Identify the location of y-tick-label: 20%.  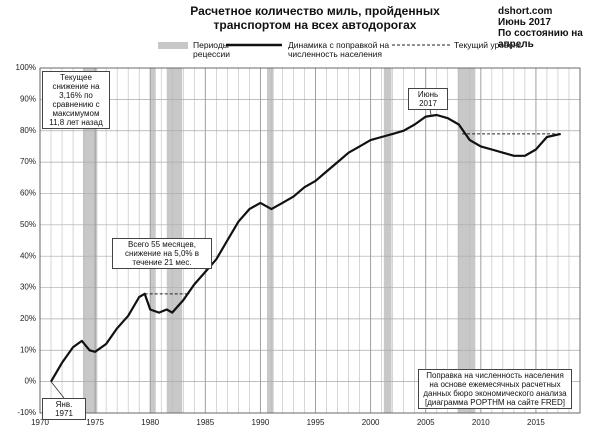
(28, 318).